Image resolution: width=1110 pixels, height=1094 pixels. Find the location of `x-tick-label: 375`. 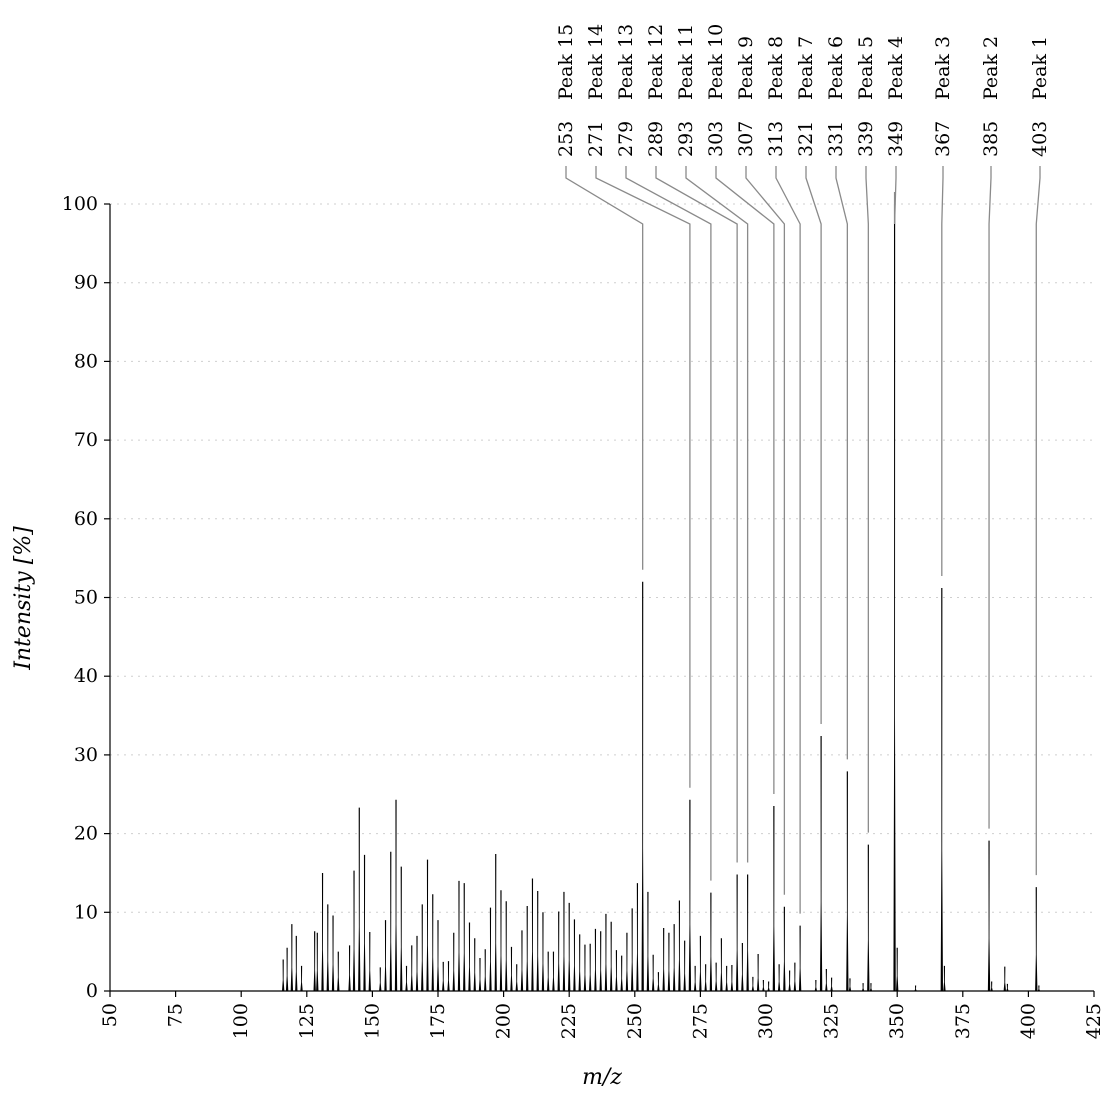

x-tick-label: 375 is located at coordinates (963, 1021).